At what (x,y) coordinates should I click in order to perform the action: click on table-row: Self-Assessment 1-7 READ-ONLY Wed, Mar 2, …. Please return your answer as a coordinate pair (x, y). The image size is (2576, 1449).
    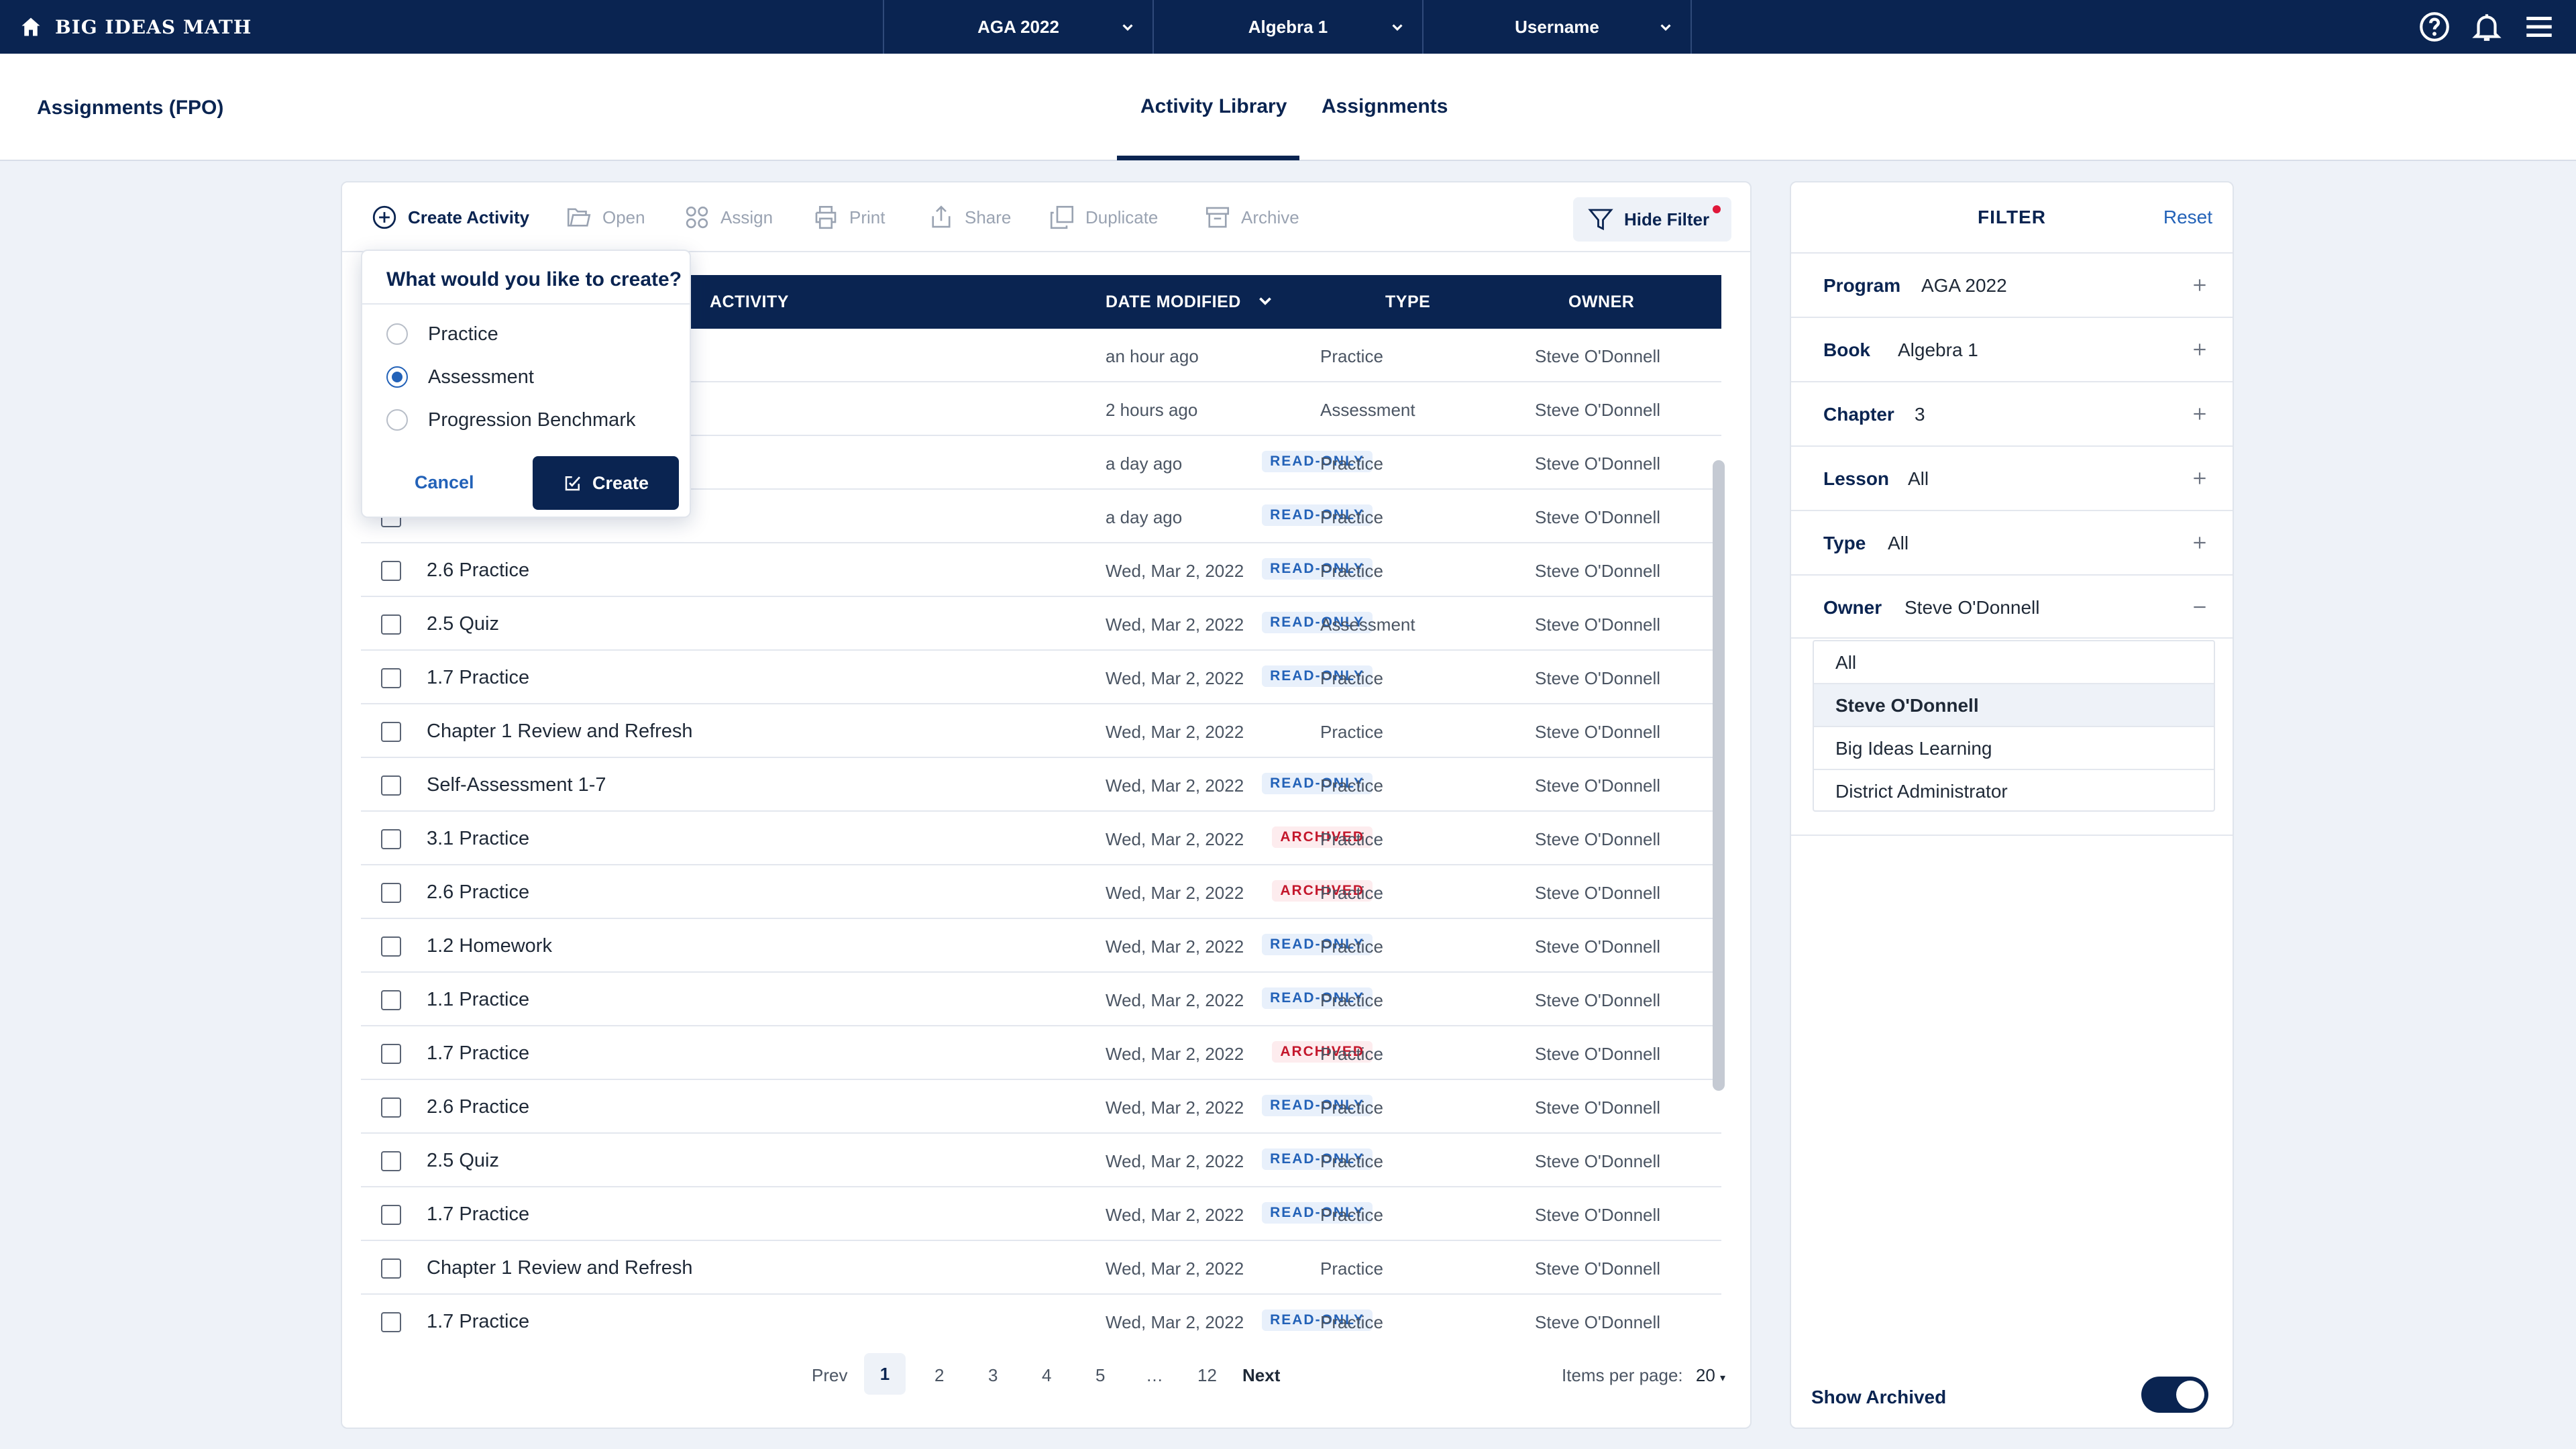
    Looking at the image, I should click on (1041, 785).